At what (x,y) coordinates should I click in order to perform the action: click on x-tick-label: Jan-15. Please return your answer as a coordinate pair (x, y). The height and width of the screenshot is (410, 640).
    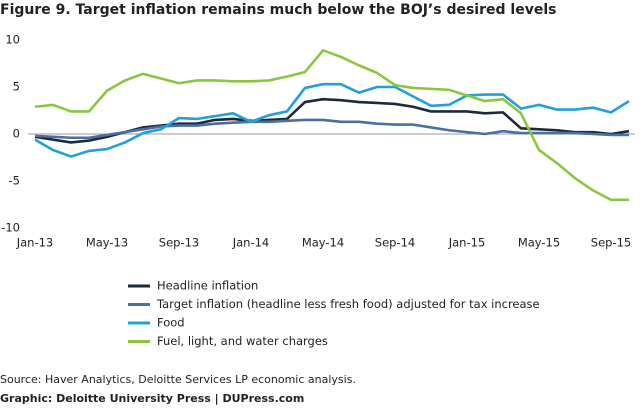
    Looking at the image, I should click on (467, 243).